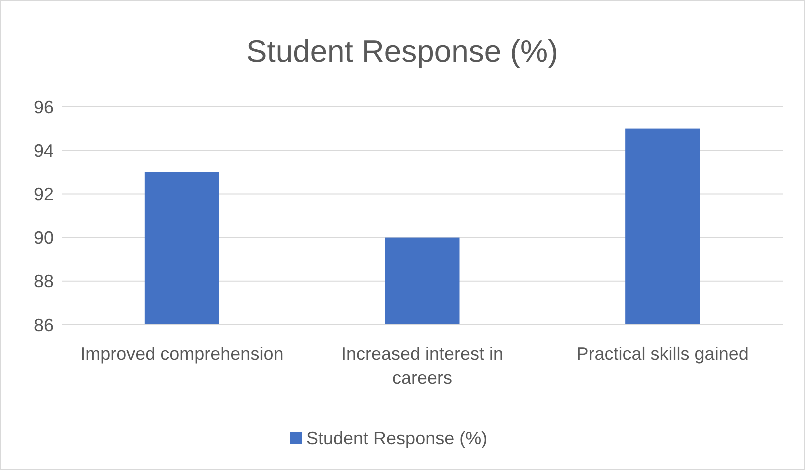 Image resolution: width=805 pixels, height=470 pixels. I want to click on x-tick-label: Increased interest in careers, so click(422, 366).